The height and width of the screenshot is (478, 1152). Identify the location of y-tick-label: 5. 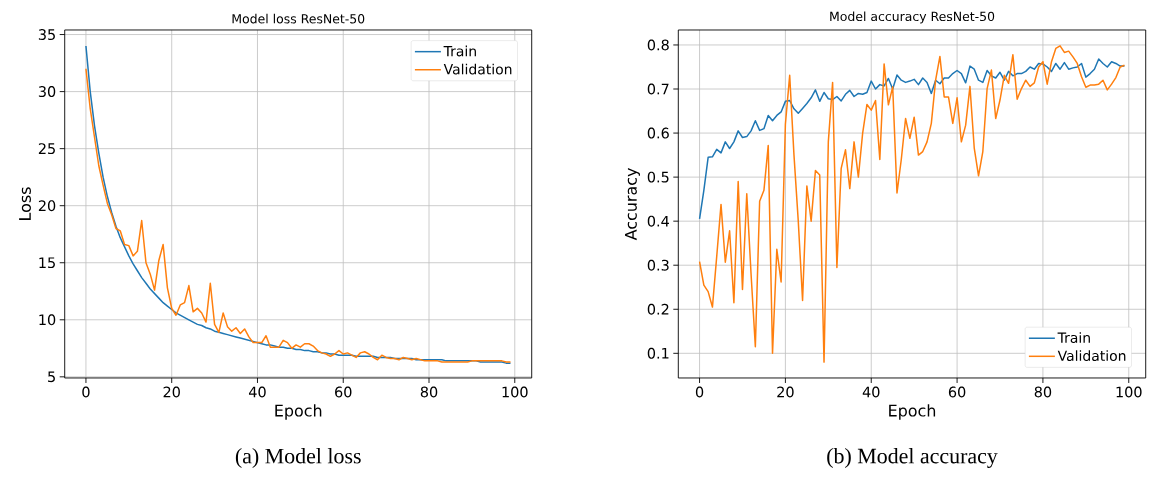
(51, 377).